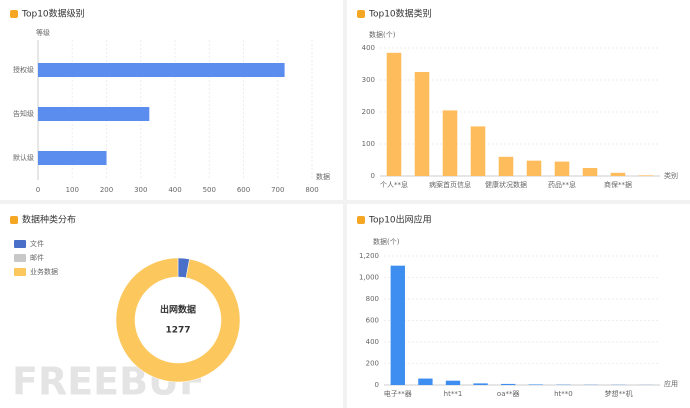 The width and height of the screenshot is (690, 408). I want to click on x-tick-label: ht**1, so click(453, 394).